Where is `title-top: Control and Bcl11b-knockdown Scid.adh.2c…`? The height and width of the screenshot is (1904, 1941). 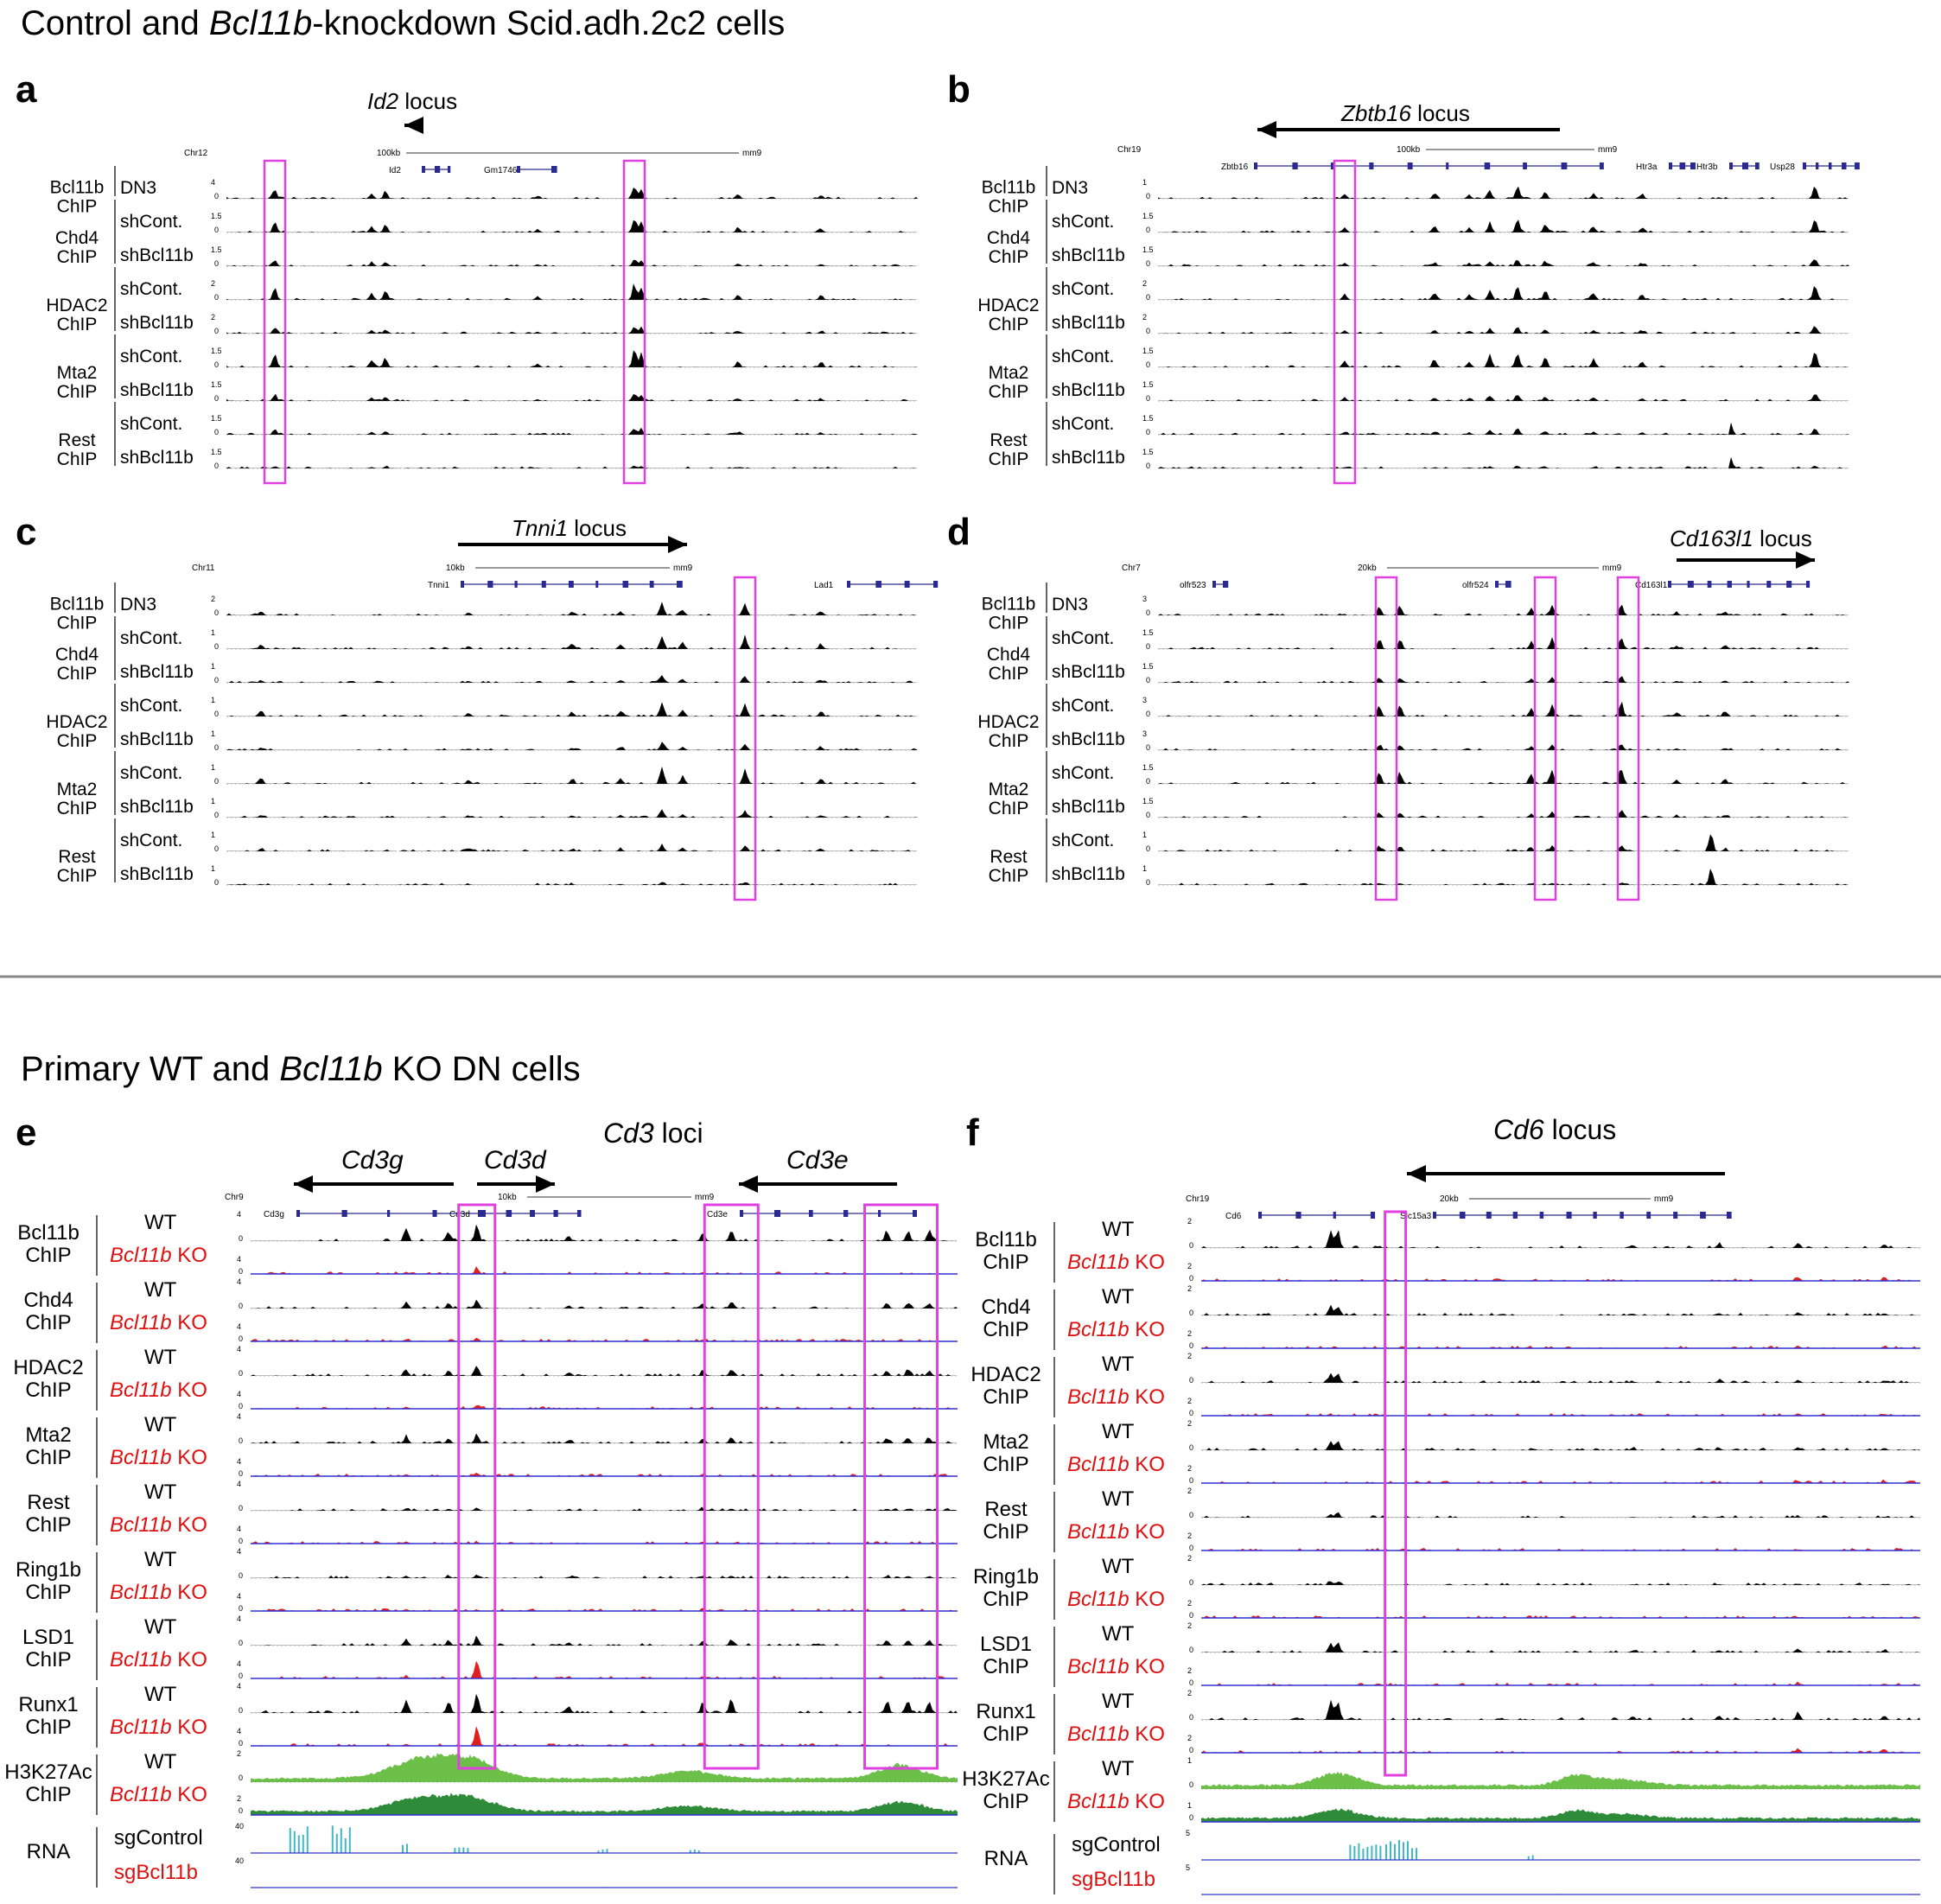
title-top: Control and Bcl11b-knockdown Scid.adh.2c… is located at coordinates (403, 23).